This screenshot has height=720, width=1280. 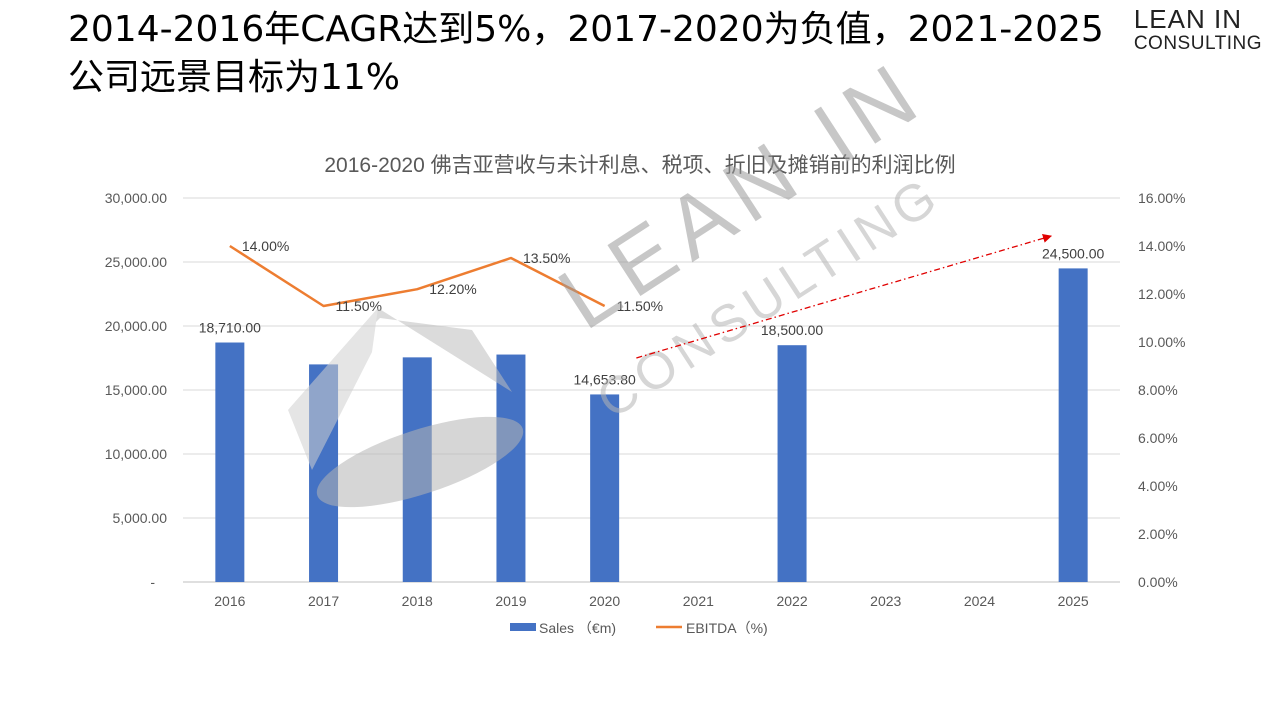 What do you see at coordinates (1073, 601) in the screenshot?
I see `x-tick-label: 2025` at bounding box center [1073, 601].